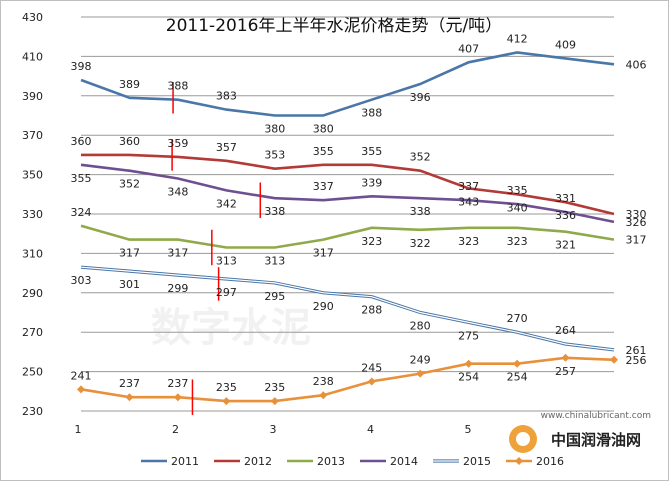  I want to click on x-tick-label: 2, so click(175, 429).